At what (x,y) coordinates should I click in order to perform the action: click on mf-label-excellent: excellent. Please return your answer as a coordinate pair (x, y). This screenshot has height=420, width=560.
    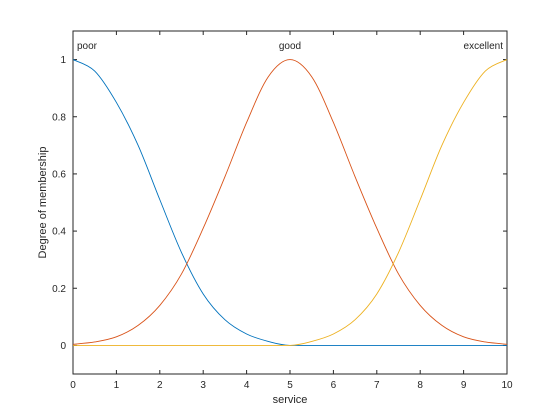
    Looking at the image, I should click on (484, 46).